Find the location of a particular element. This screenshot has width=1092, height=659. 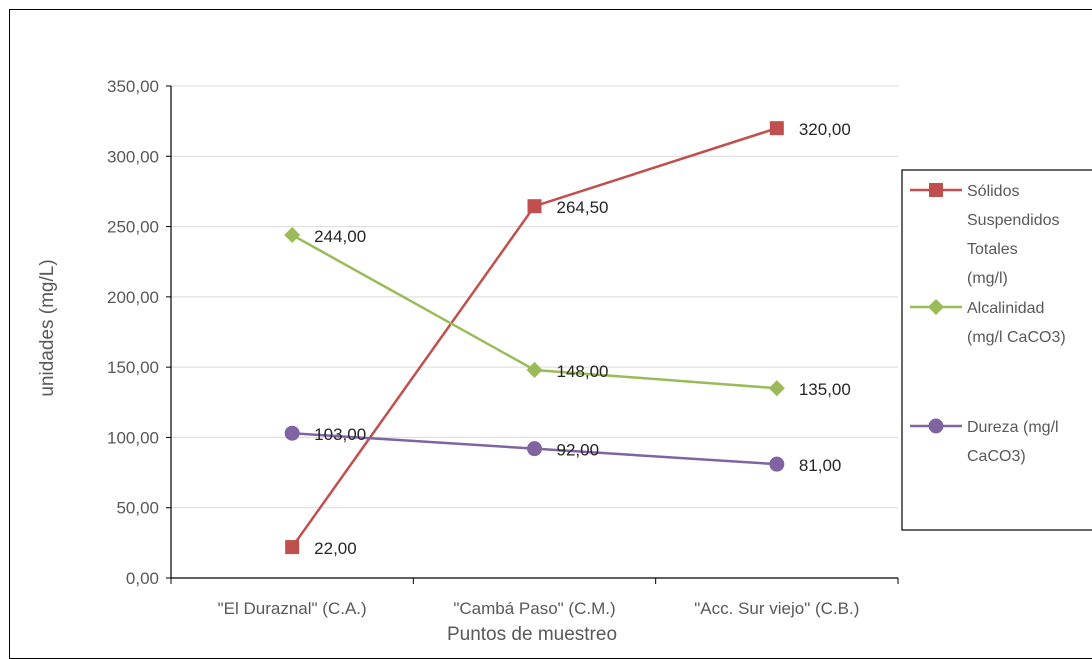

data-label: 320,00 is located at coordinates (825, 129).